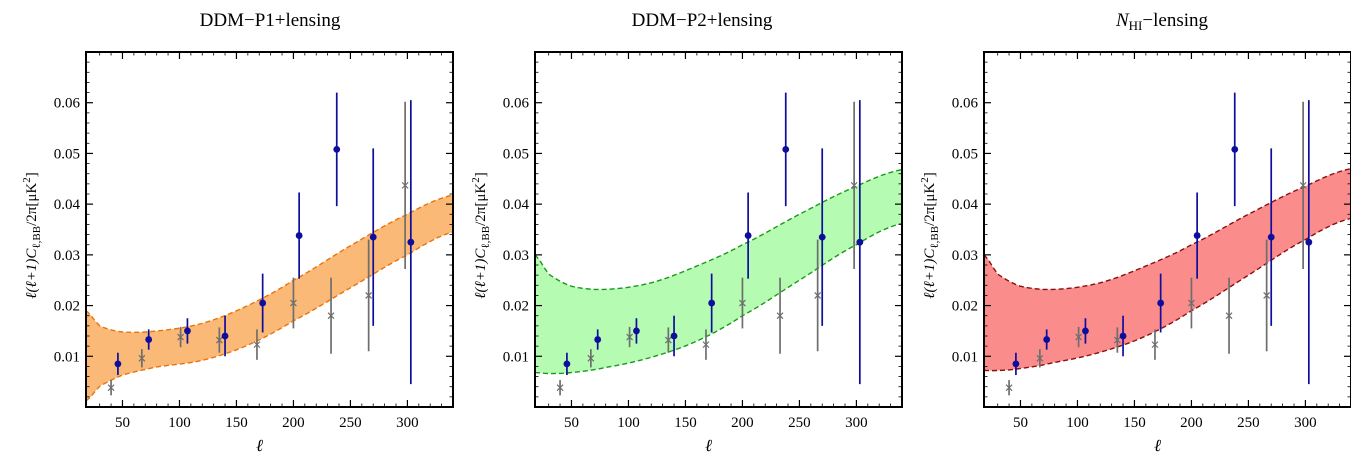 This screenshot has width=1351, height=469. Describe the element at coordinates (965, 154) in the screenshot. I see `y-tick-label: 0.05` at that location.